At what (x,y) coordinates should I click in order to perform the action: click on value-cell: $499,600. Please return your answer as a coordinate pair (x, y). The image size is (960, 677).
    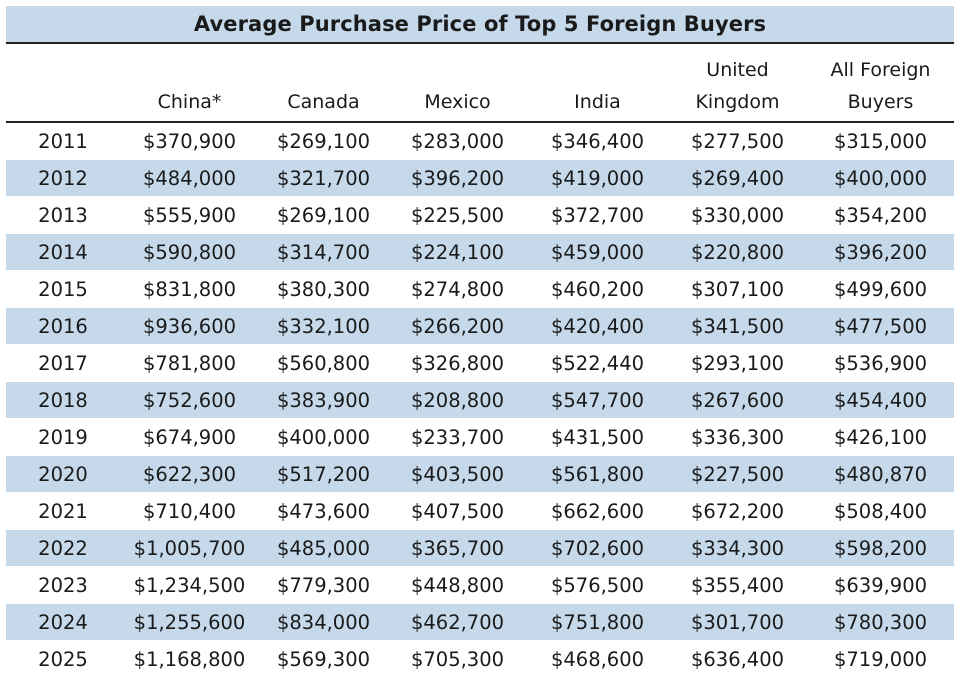
    Looking at the image, I should click on (880, 289).